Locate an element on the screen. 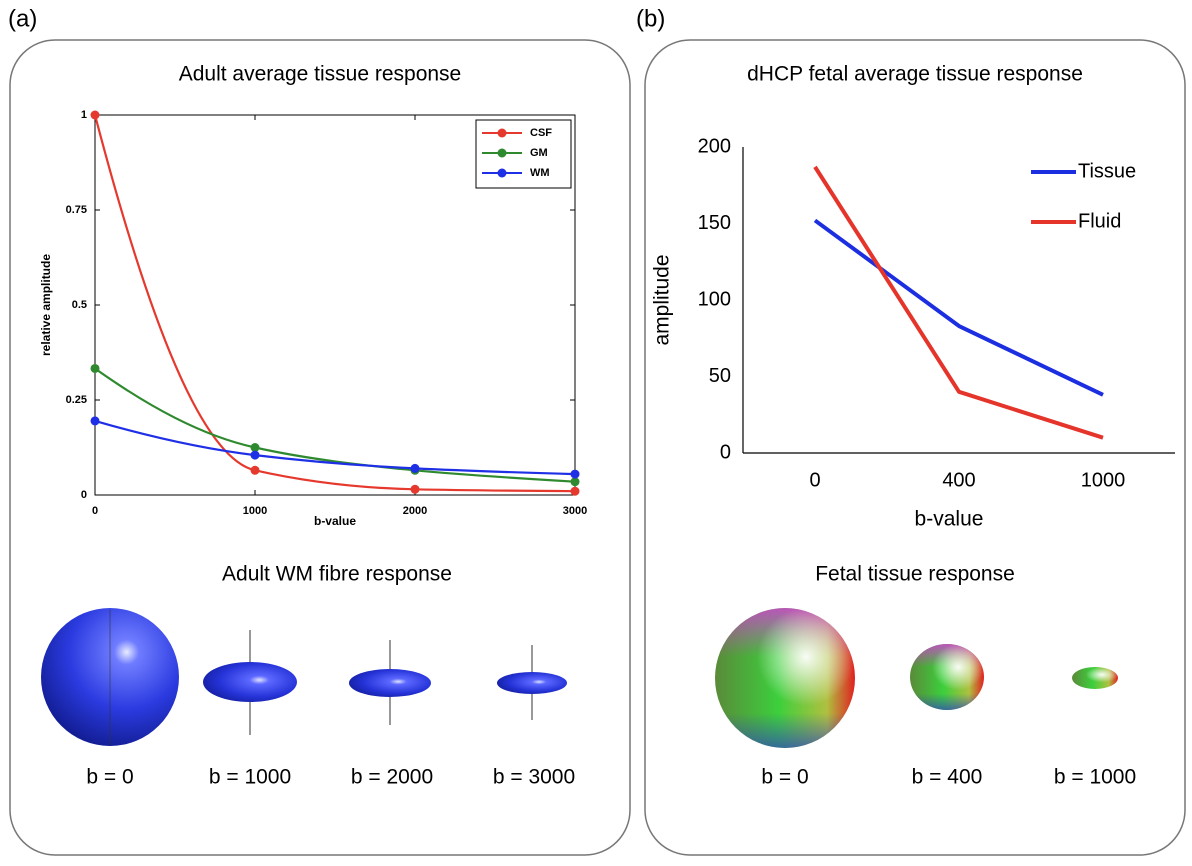 This screenshot has width=1192, height=866. chart-title: Adult average tissue response is located at coordinates (320, 74).